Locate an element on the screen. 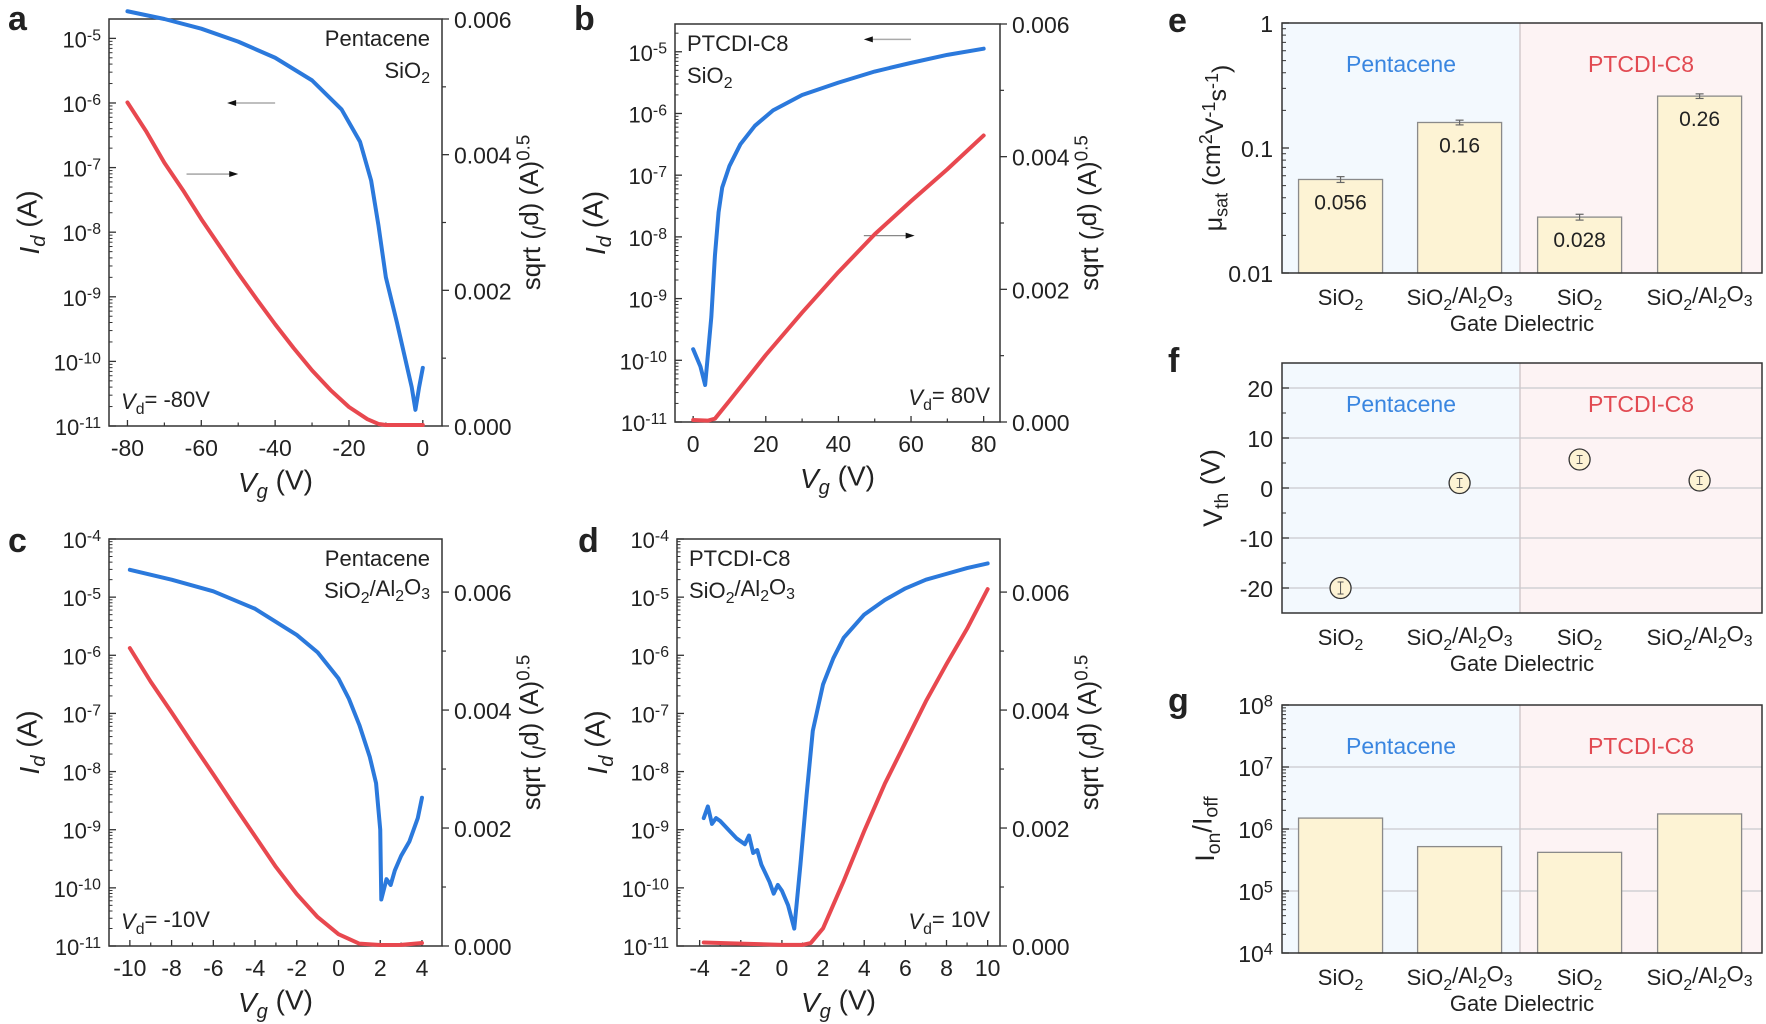  y2-tick-label: 0.002 is located at coordinates (1041, 290).